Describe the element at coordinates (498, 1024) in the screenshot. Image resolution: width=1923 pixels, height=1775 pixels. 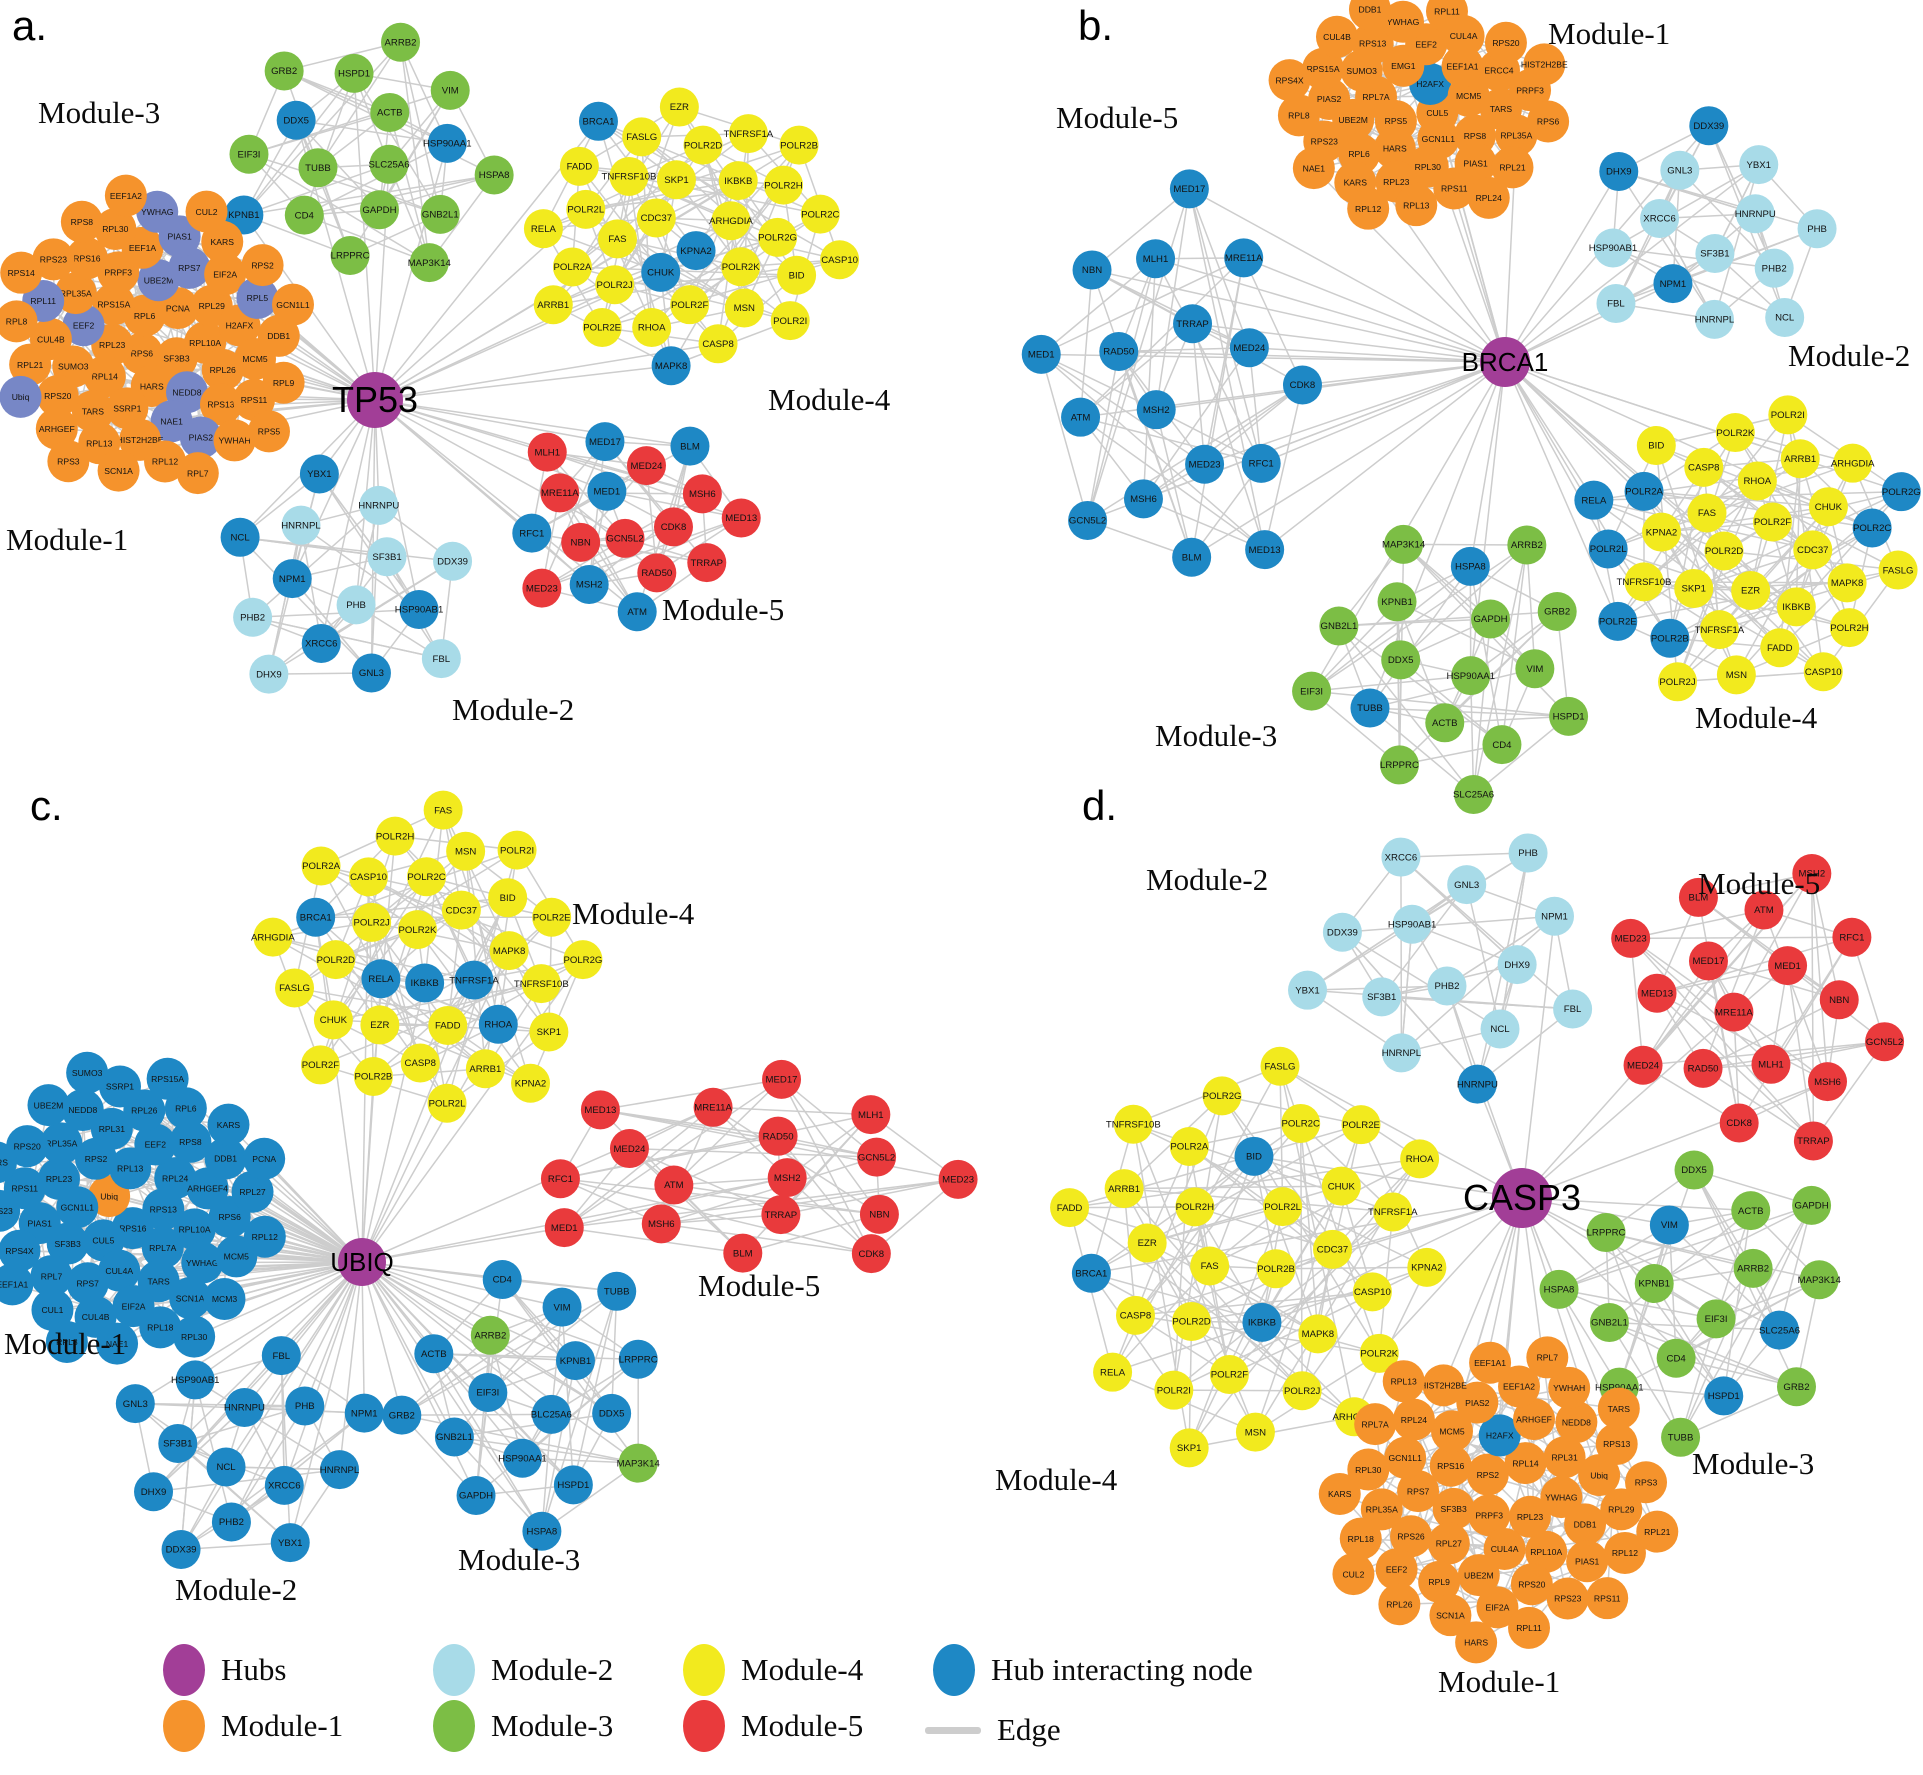
I see `node-RHOA: RHOA` at that location.